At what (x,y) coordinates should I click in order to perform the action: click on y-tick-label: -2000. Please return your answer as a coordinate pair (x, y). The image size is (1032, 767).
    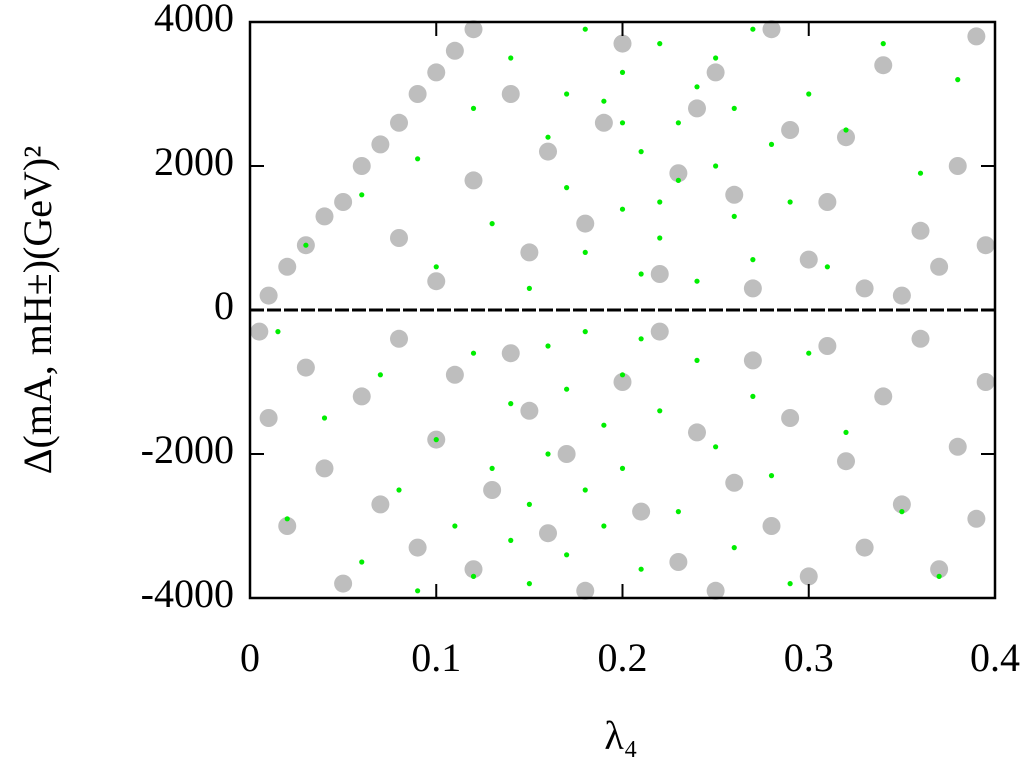
    Looking at the image, I should click on (187, 449).